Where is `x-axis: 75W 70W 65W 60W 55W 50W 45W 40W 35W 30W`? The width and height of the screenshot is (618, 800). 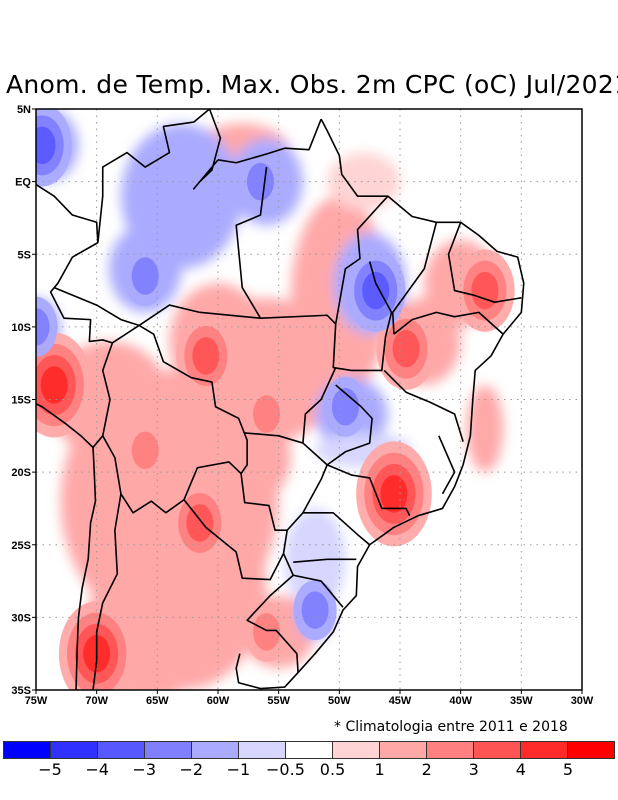
x-axis: 75W 70W 65W 60W 55W 50W 45W 40W 35W 30W is located at coordinates (309, 698).